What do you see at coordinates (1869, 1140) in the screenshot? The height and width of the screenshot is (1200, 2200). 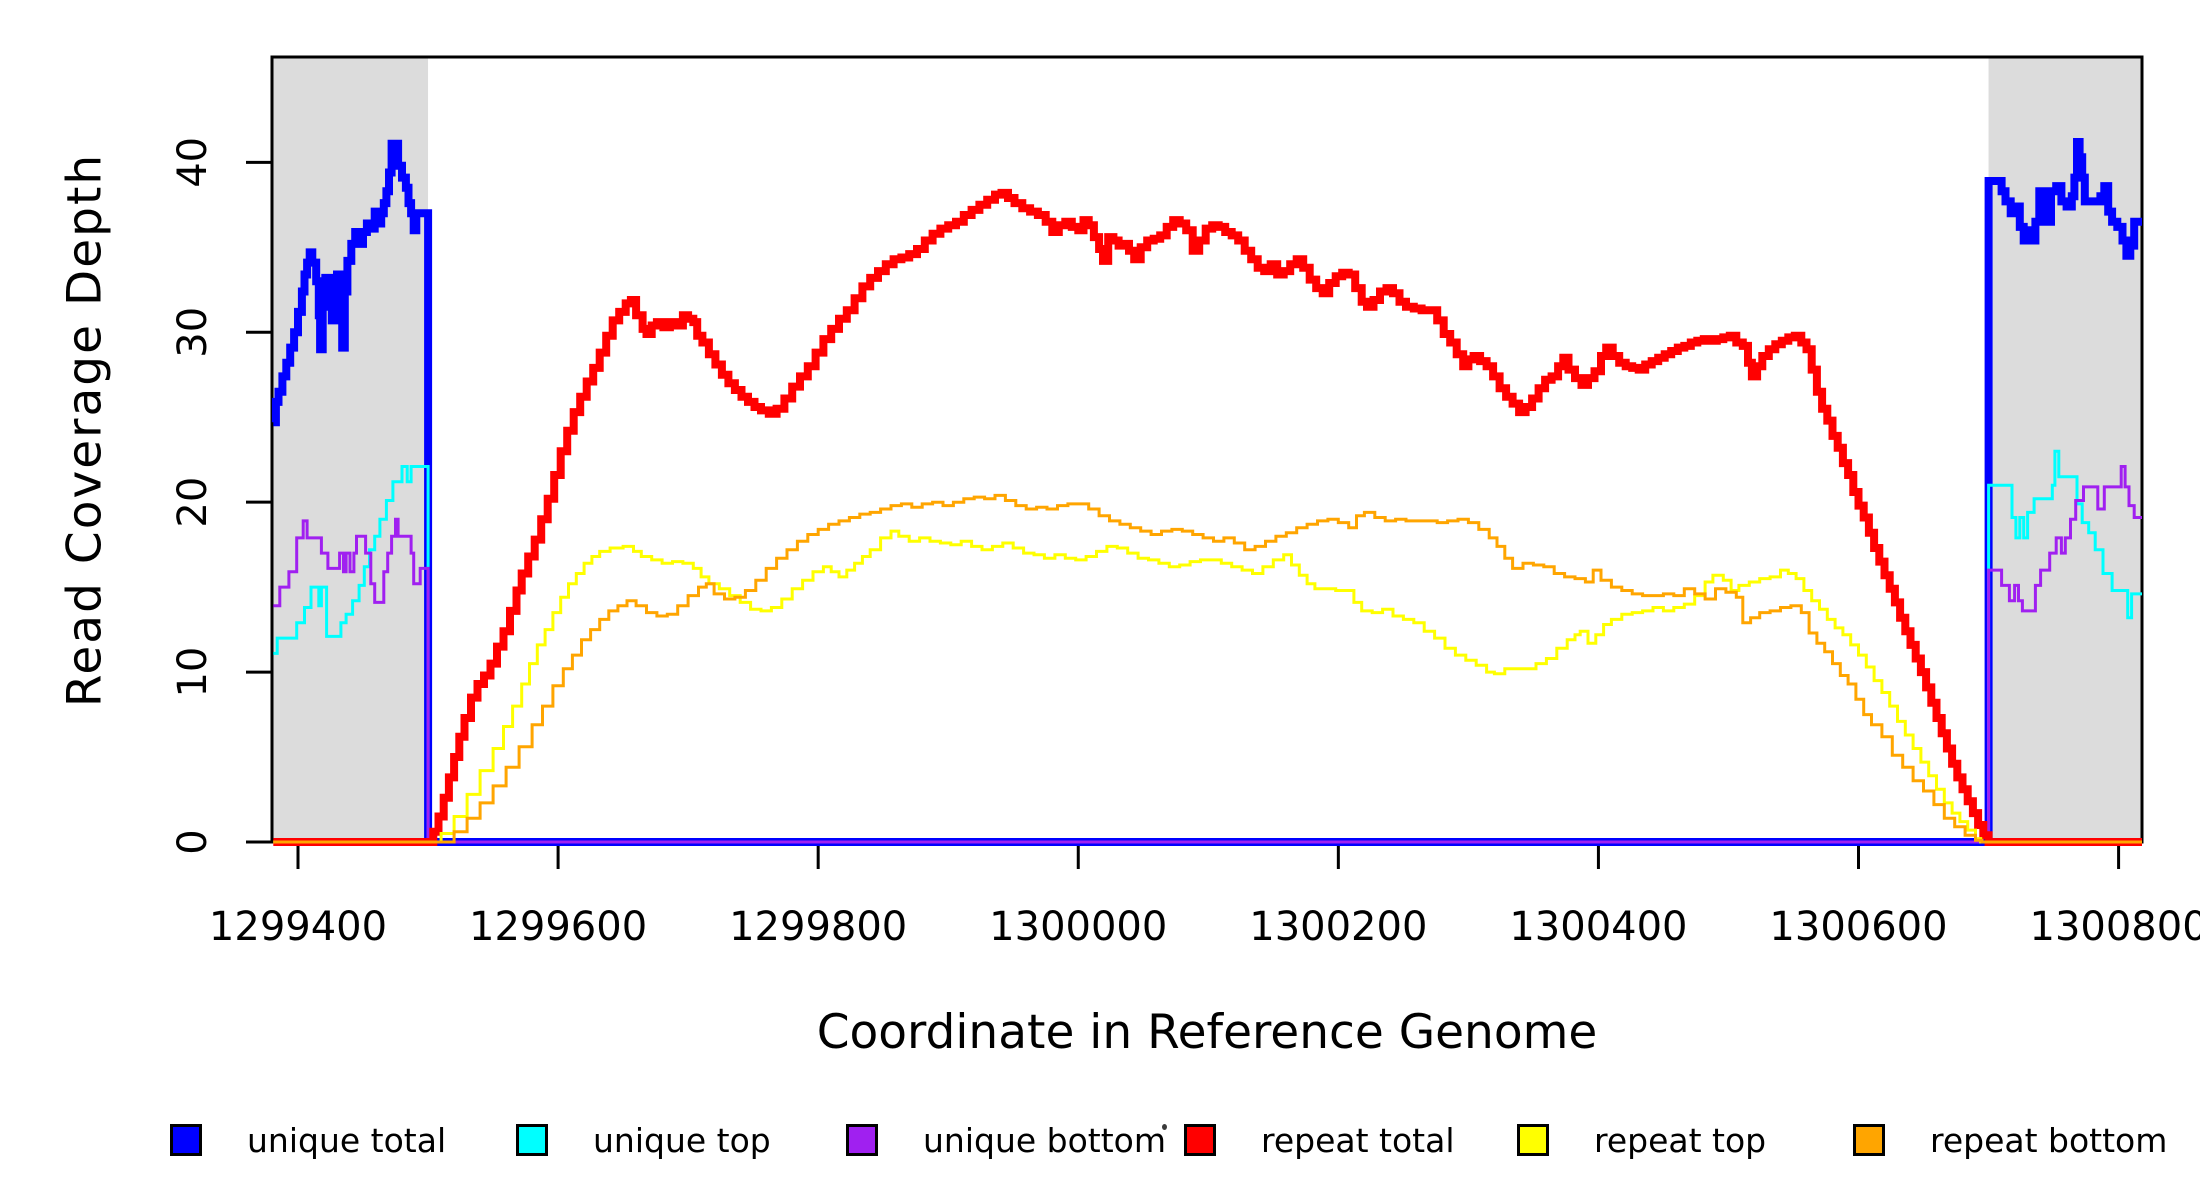 I see `legend-swatch-repeat-bottom` at bounding box center [1869, 1140].